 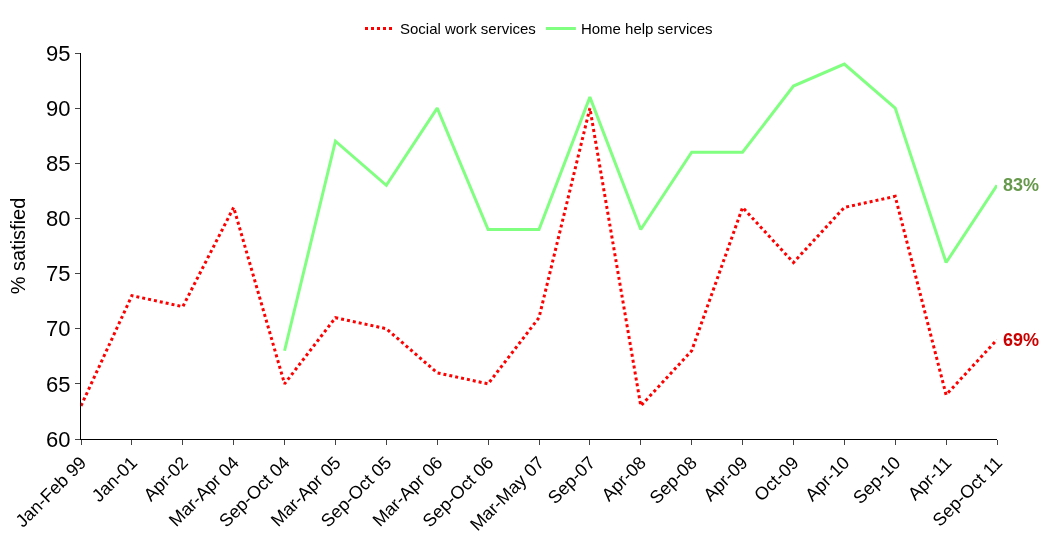 What do you see at coordinates (58, 274) in the screenshot?
I see `y-tick-label: 75` at bounding box center [58, 274].